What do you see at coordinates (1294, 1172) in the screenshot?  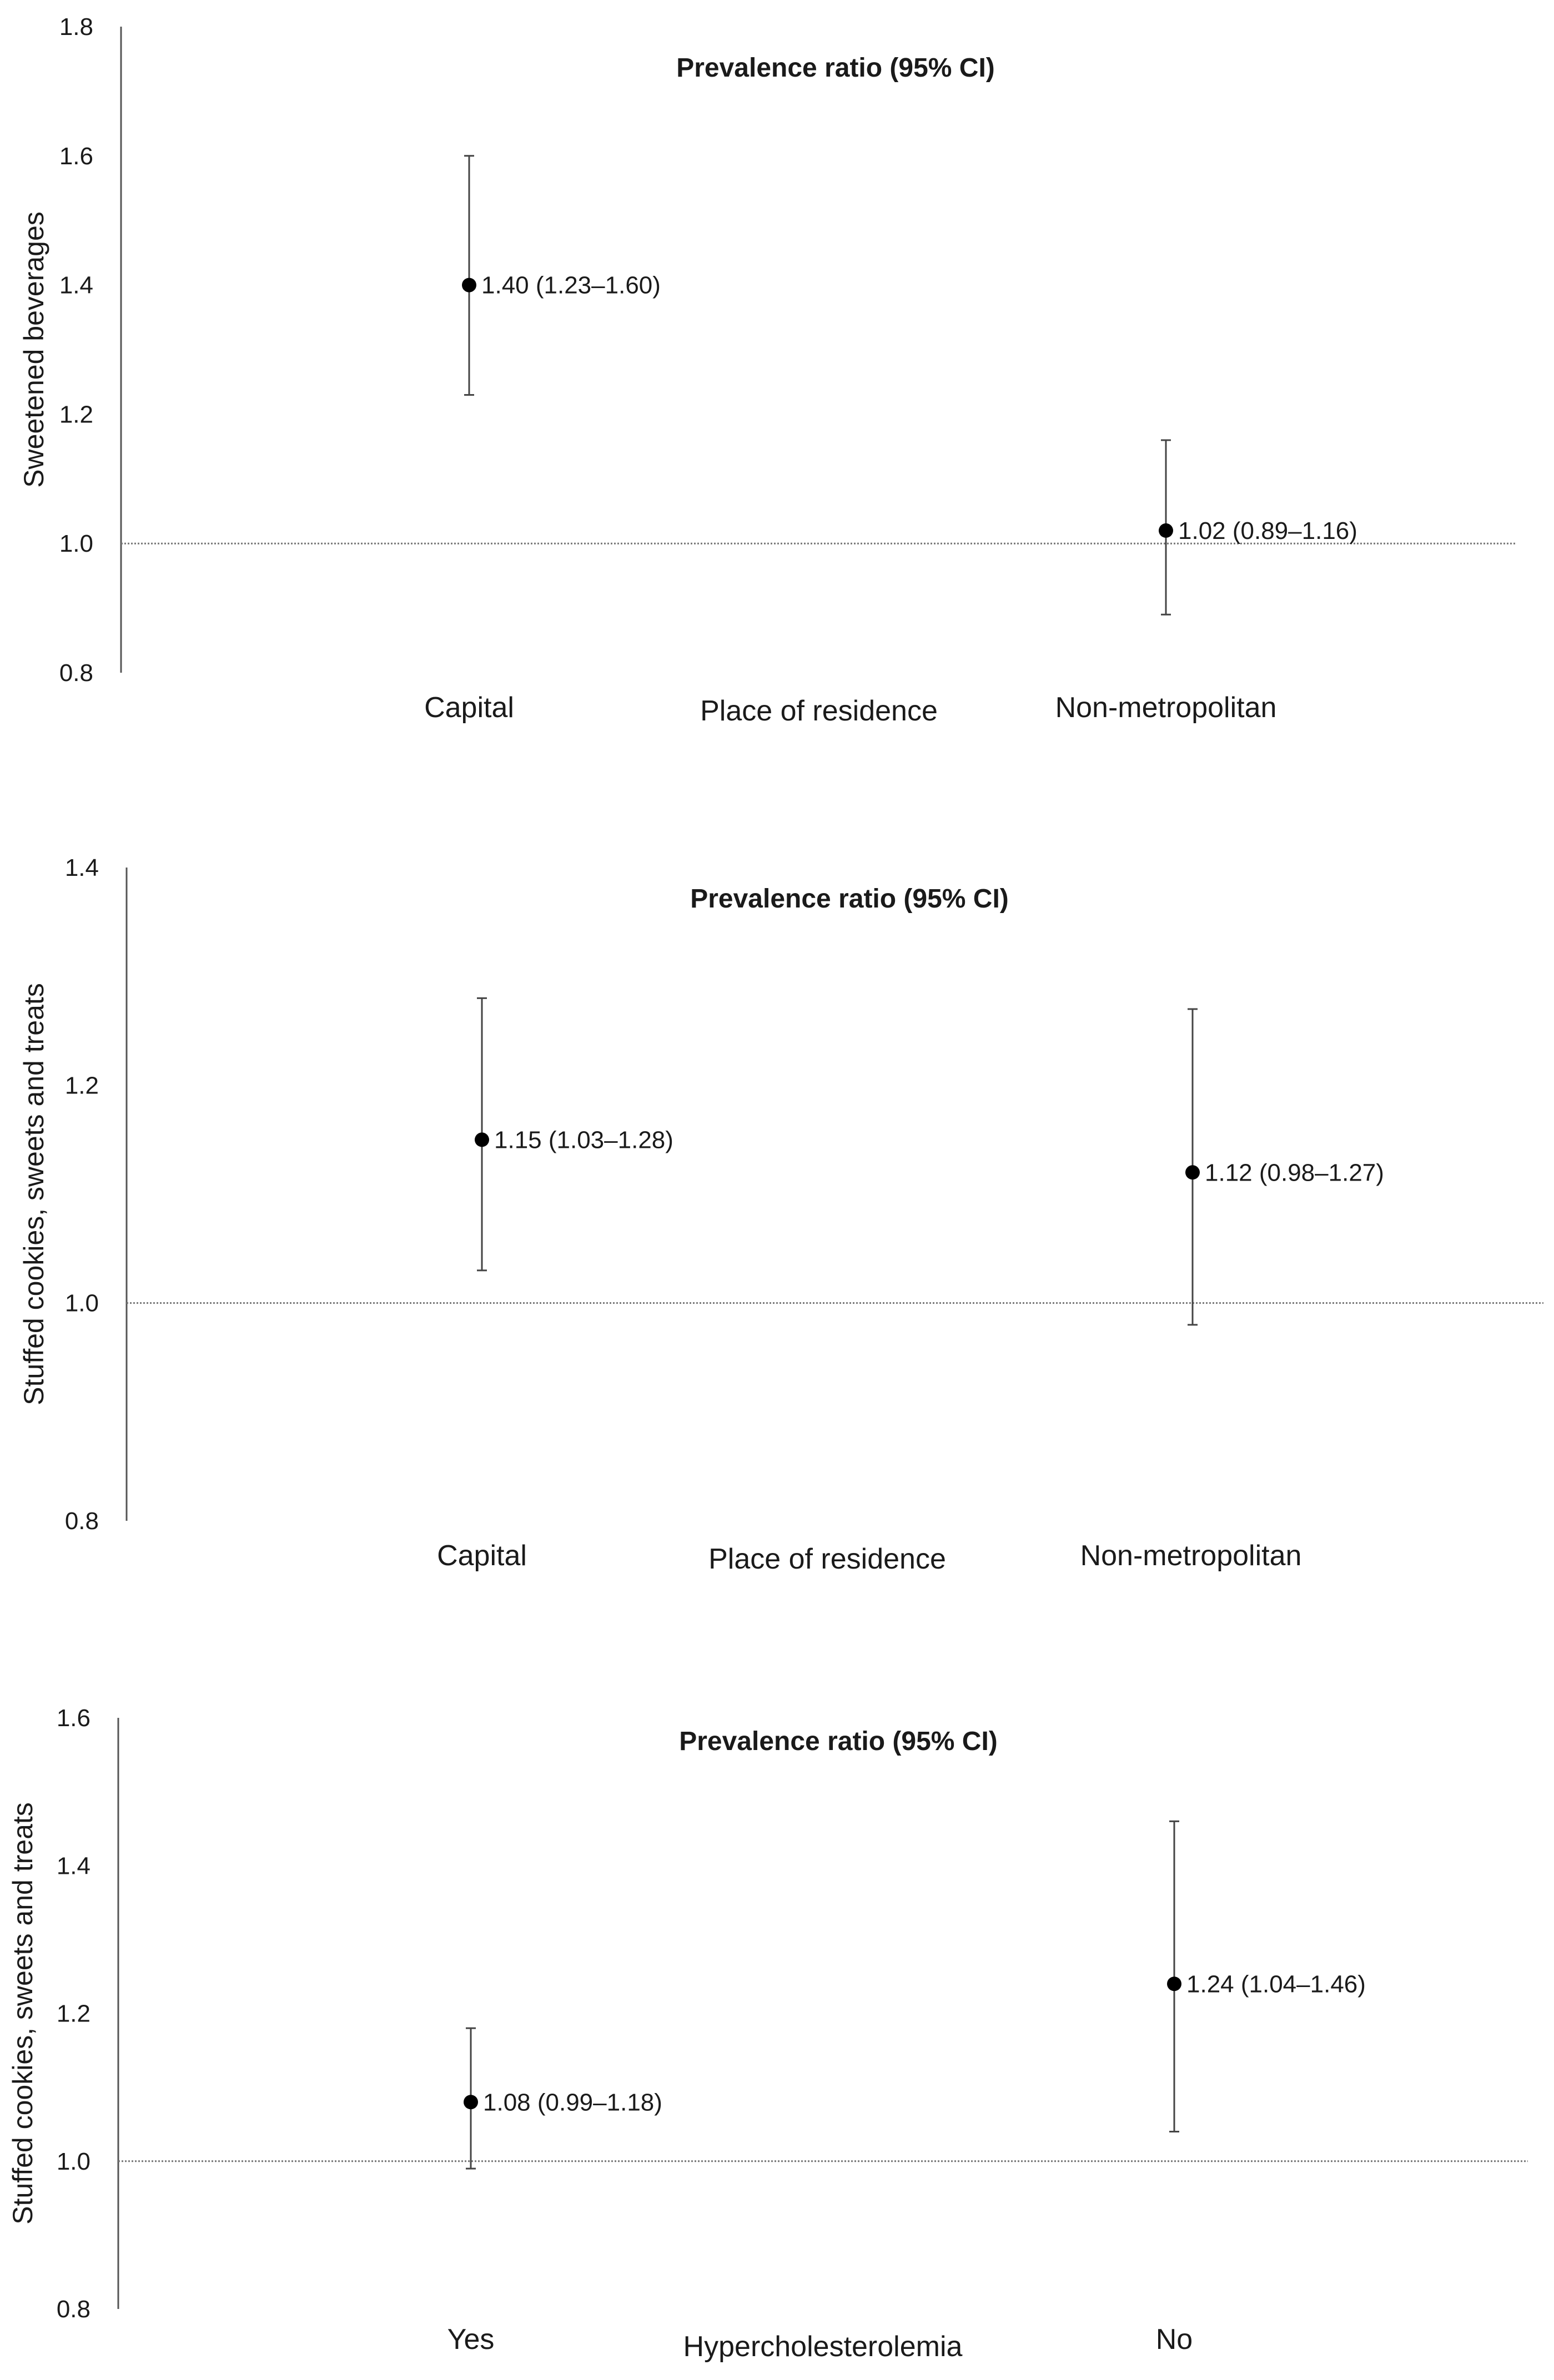 I see `point-value-label: 1.12 (0.98–1.27)` at bounding box center [1294, 1172].